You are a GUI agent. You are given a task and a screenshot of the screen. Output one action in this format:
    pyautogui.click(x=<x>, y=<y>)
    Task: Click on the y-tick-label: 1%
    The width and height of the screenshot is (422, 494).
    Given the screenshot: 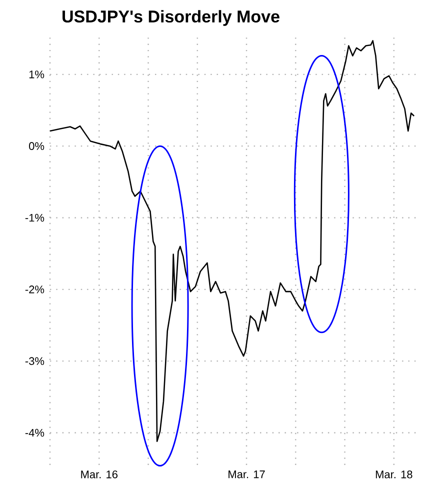 What is the action you would take?
    pyautogui.click(x=36, y=74)
    